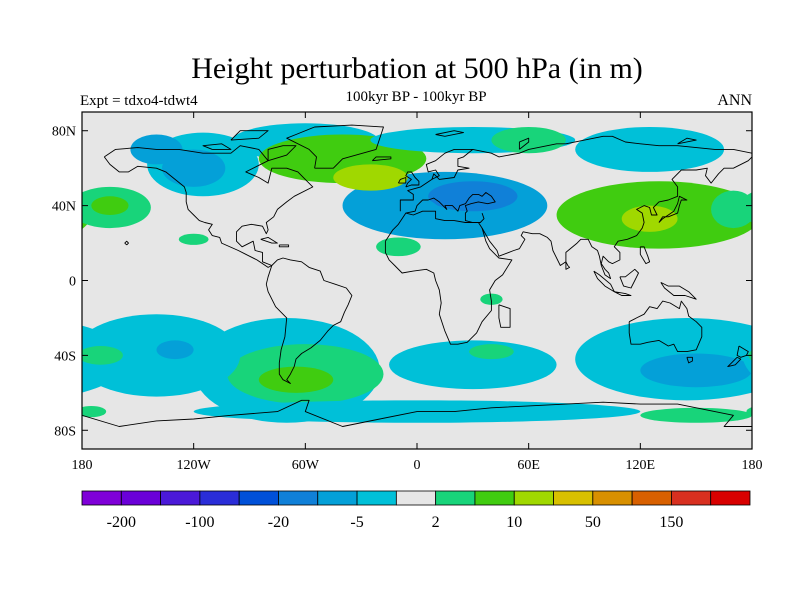 This screenshot has height=600, width=800. What do you see at coordinates (278, 522) in the screenshot?
I see `colorbar-label: -20` at bounding box center [278, 522].